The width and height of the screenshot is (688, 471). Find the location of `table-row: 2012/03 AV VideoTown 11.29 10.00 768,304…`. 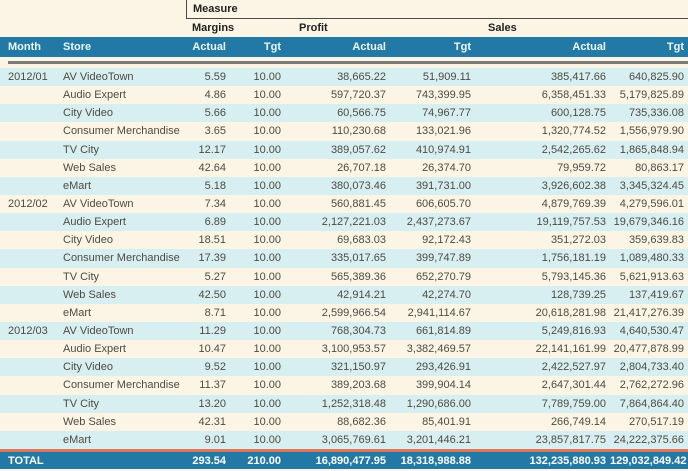

table-row: 2012/03 AV VideoTown 11.29 10.00 768,304… is located at coordinates (344, 331).